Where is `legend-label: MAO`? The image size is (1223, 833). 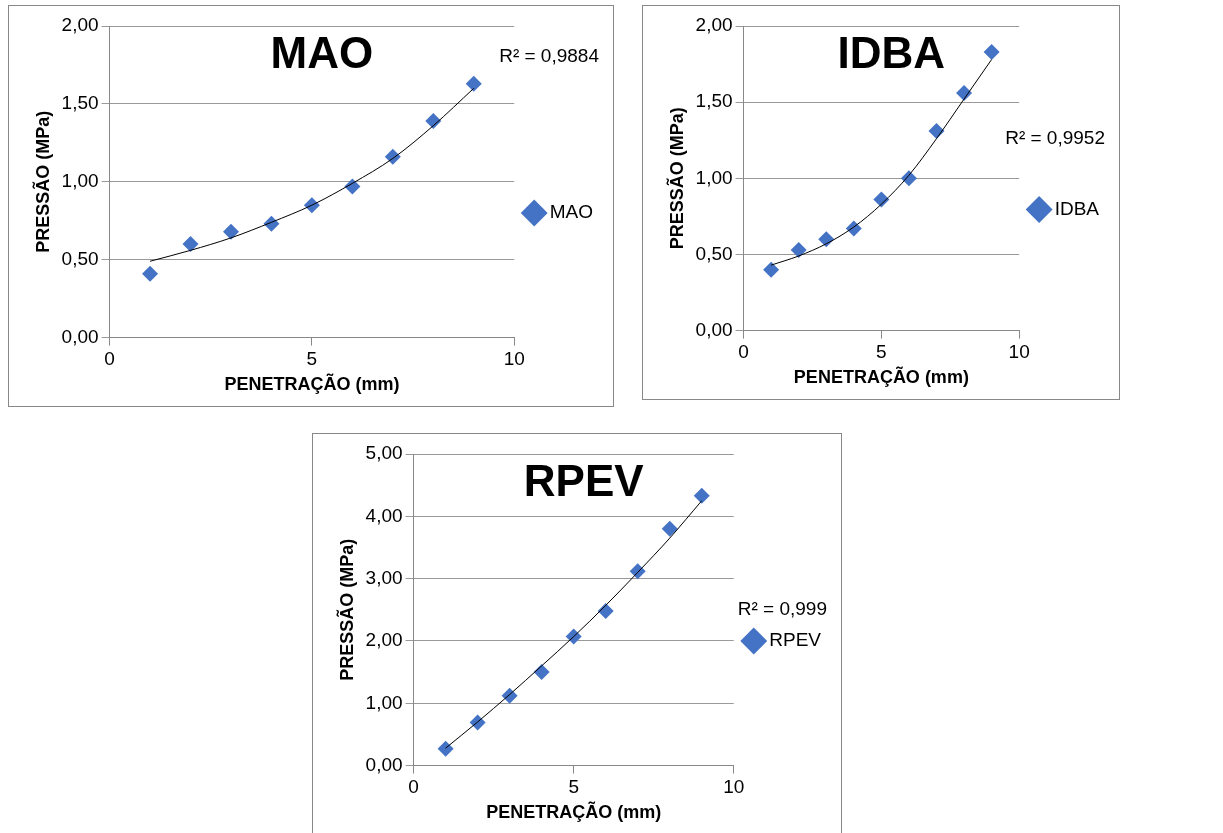
legend-label: MAO is located at coordinates (571, 212).